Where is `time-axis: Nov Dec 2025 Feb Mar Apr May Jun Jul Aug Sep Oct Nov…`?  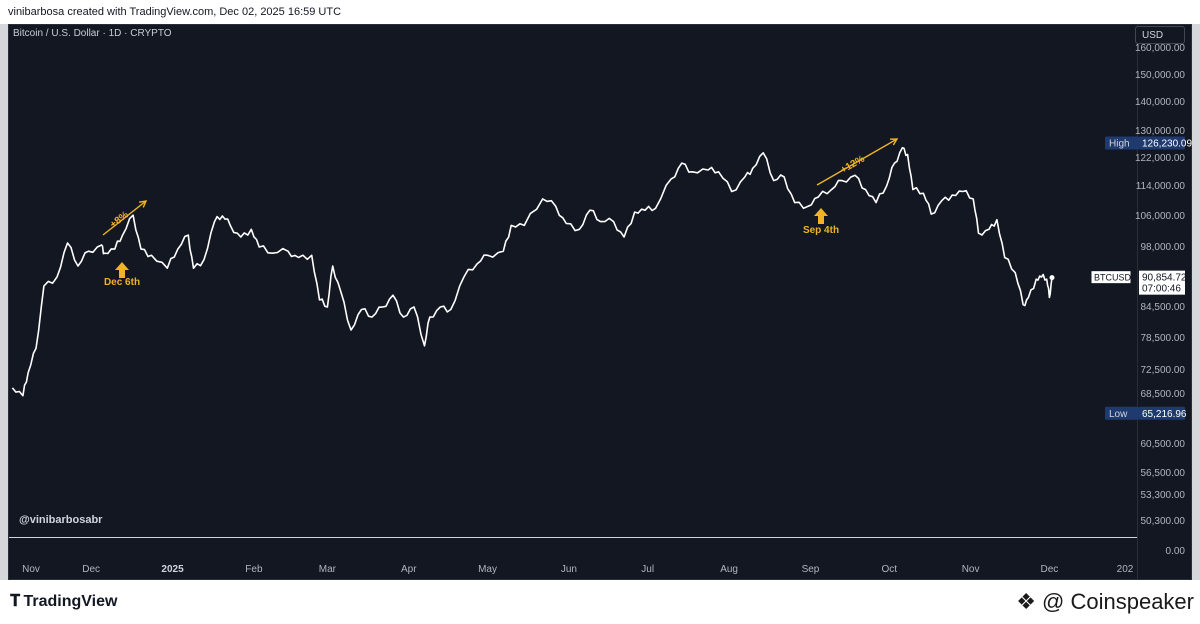
time-axis: Nov Dec 2025 Feb Mar Apr May Jun Jul Aug Sep Oct Nov… is located at coordinates (578, 569).